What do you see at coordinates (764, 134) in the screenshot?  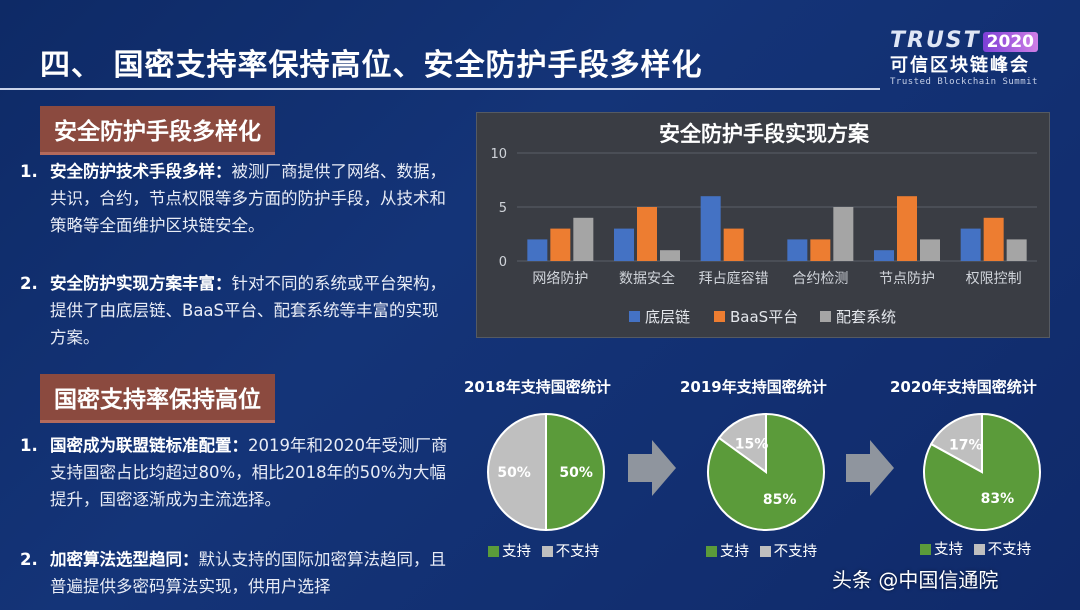 I see `chart-title: 安全防护手段实现方案` at bounding box center [764, 134].